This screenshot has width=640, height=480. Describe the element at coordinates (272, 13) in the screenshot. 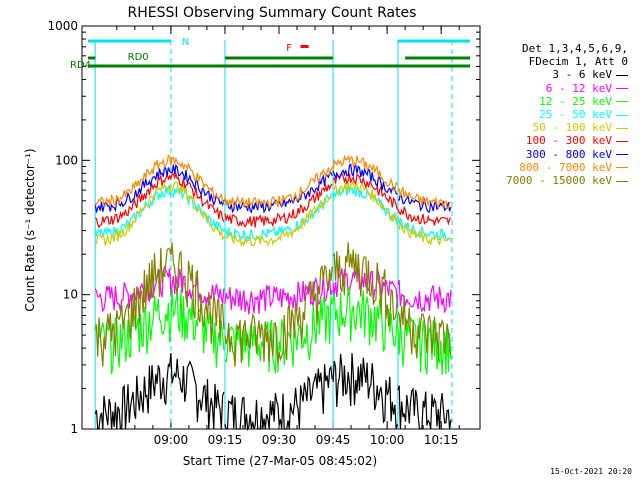

I see `chart-title: RHESSI Observing Summary Count Rates` at that location.